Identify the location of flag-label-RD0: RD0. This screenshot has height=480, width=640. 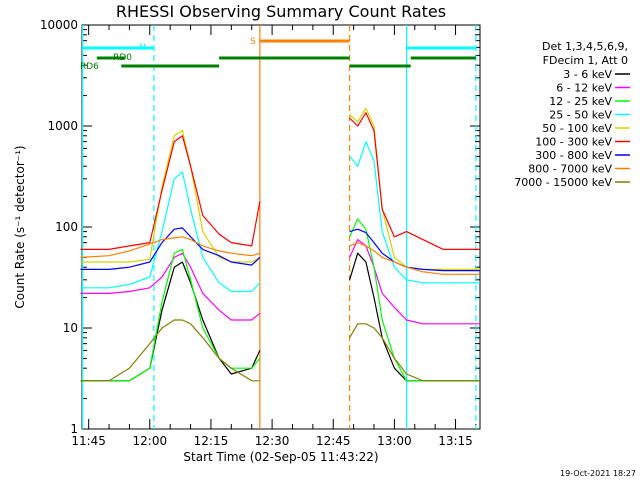
(122, 58).